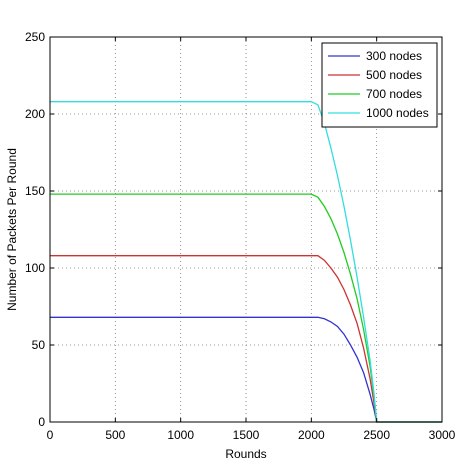 This screenshot has height=474, width=474. I want to click on legend-label: 1000 nodes, so click(397, 113).